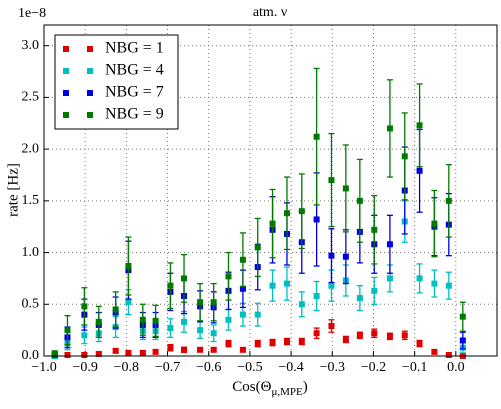  What do you see at coordinates (31, 355) in the screenshot?
I see `y-tick-label: 0.0` at bounding box center [31, 355].